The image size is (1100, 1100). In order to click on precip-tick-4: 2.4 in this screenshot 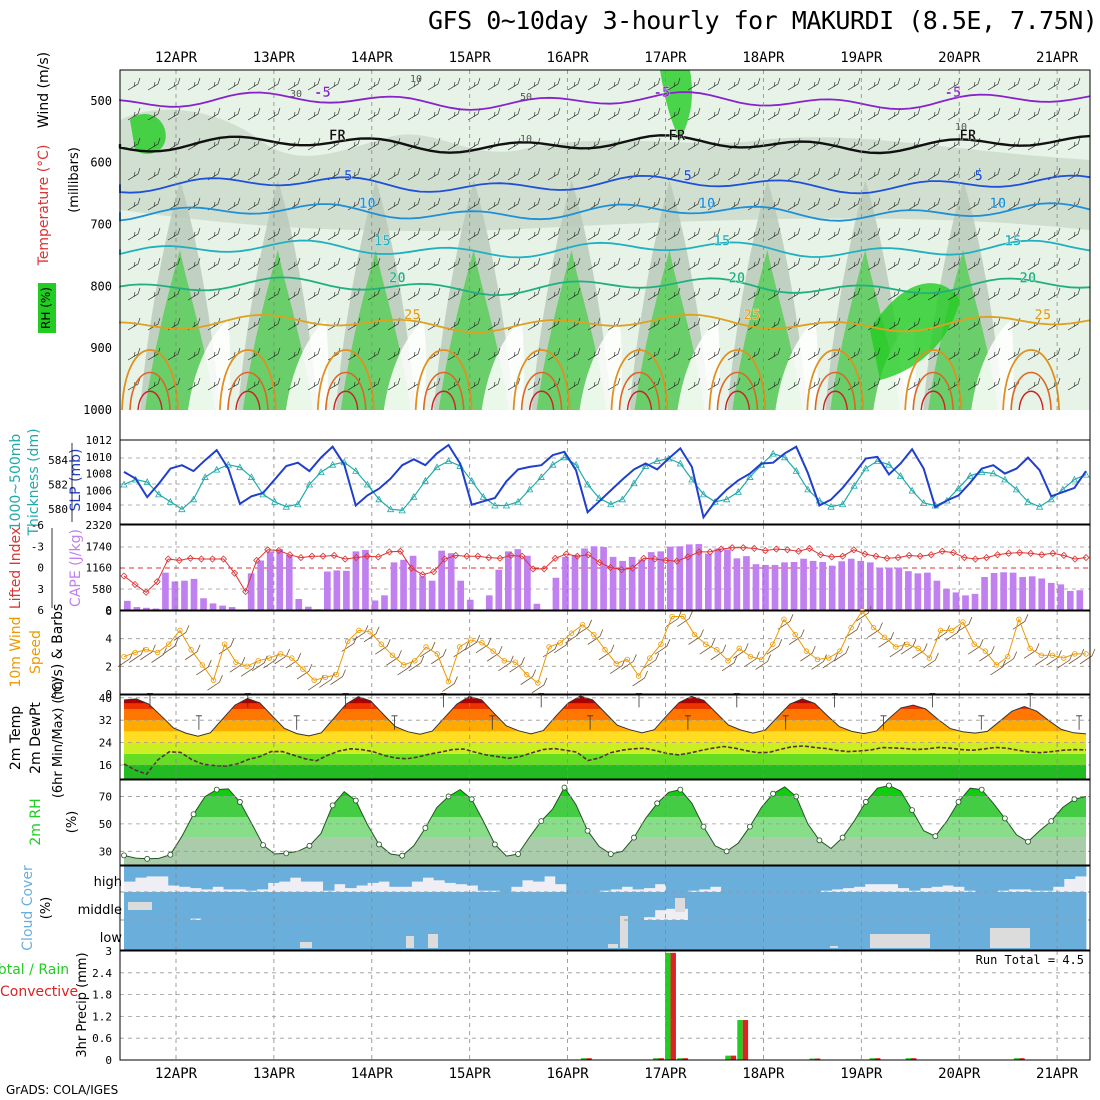, I will do `click(102, 973)`.